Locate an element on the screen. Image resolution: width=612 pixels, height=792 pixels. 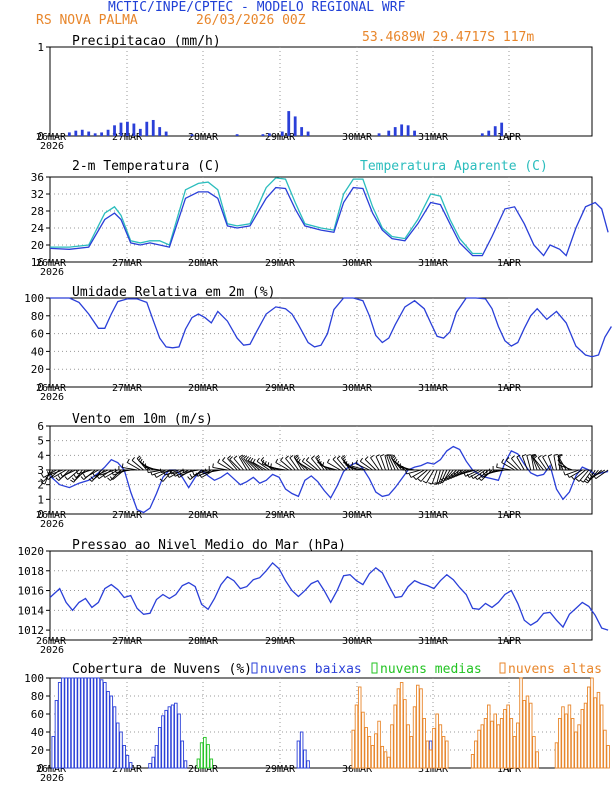
legend-label: nuvens medias is located at coordinates (431, 669).